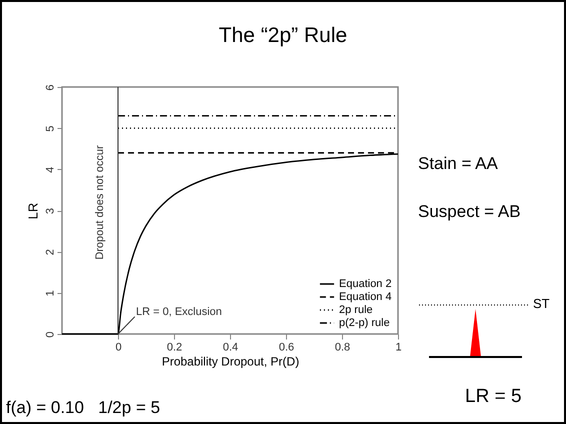  Describe the element at coordinates (286, 348) in the screenshot. I see `x-tick-label: 0.6` at that location.